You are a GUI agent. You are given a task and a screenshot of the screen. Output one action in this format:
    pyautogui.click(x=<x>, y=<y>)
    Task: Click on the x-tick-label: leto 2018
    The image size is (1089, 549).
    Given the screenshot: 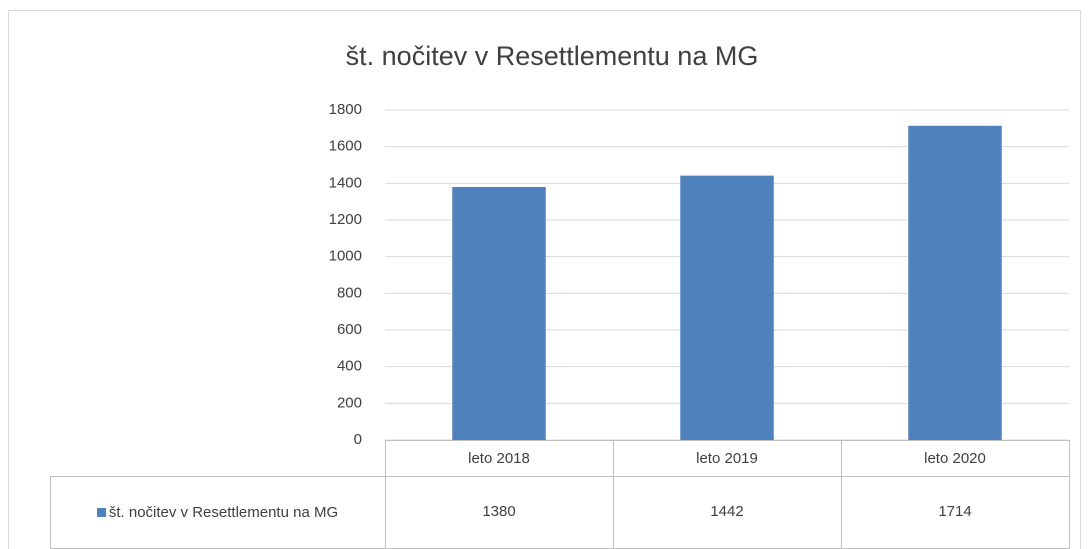 What is the action you would take?
    pyautogui.click(x=499, y=458)
    